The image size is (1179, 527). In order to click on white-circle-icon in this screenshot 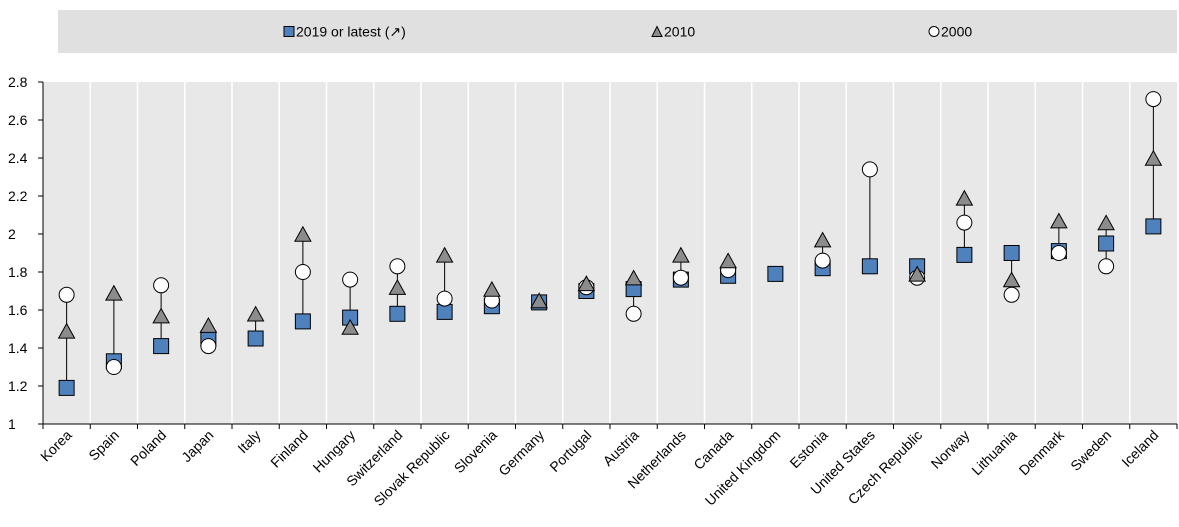, I will do `click(934, 31)`.